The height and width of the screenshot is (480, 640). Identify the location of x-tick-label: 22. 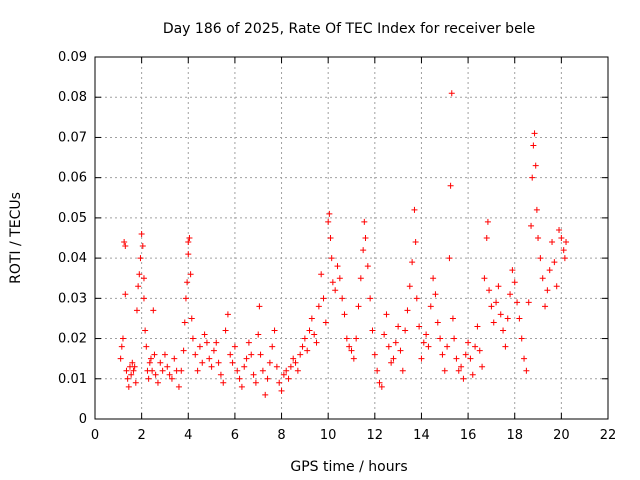
(608, 435).